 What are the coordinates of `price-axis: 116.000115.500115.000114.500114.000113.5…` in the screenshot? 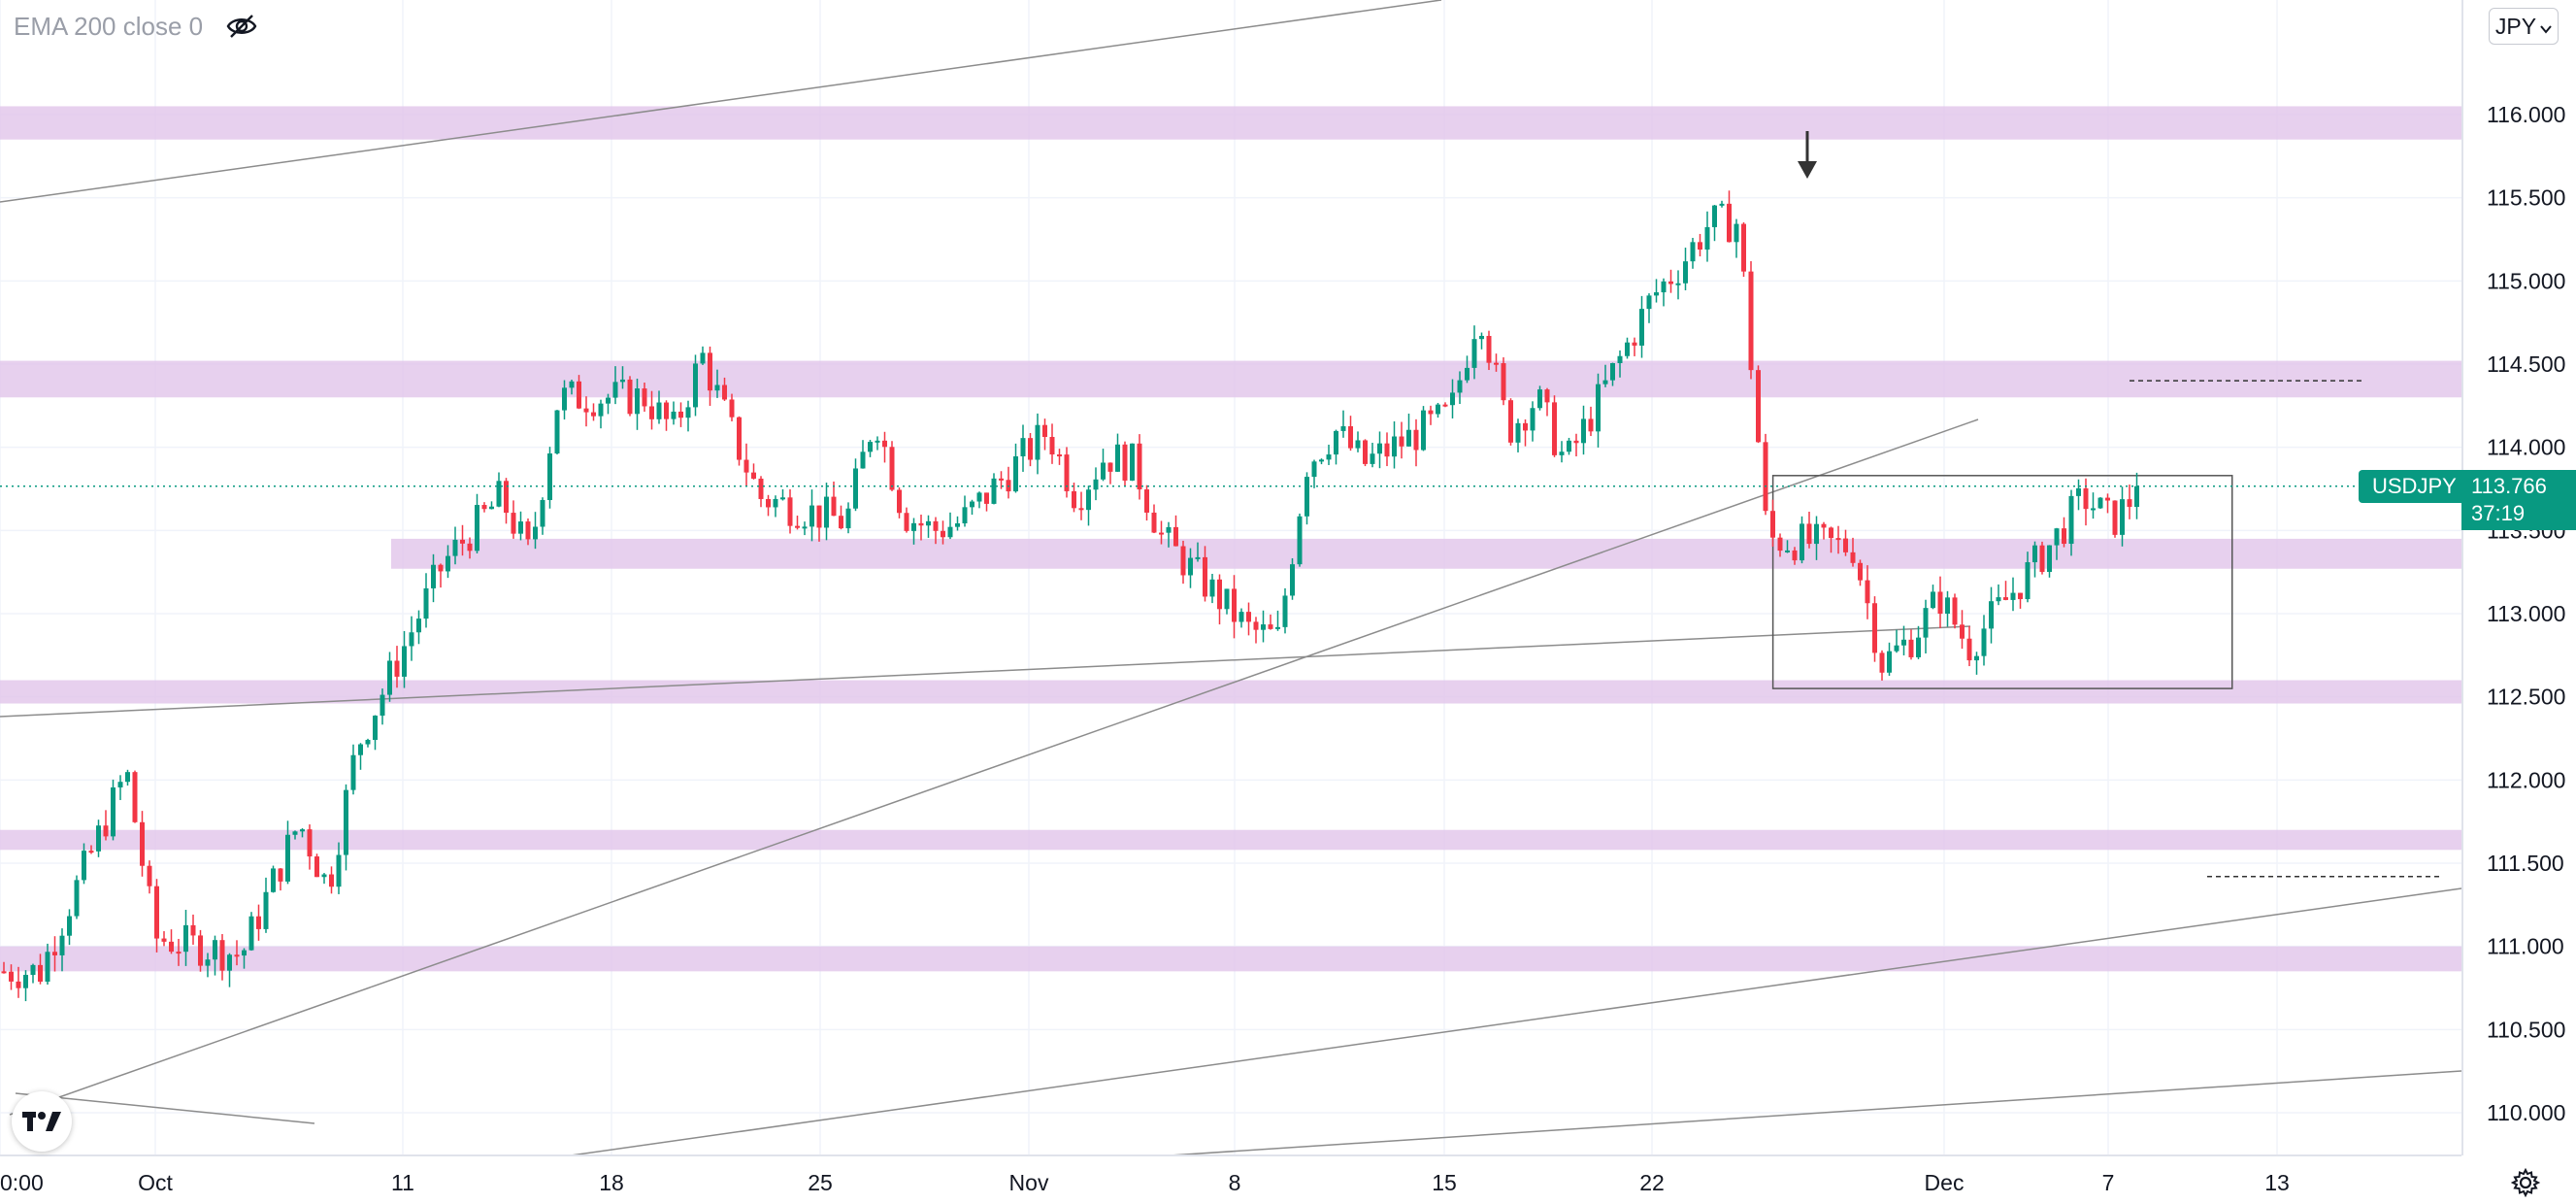 It's located at (2526, 613).